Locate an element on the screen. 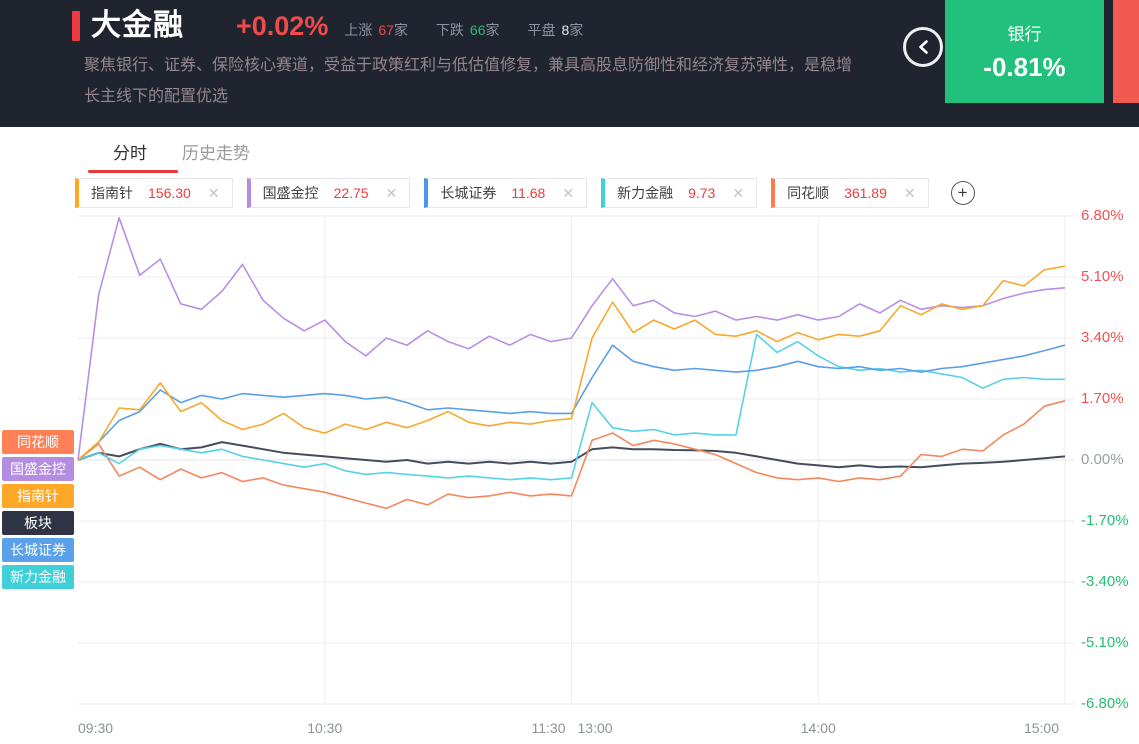 Image resolution: width=1139 pixels, height=744 pixels. prev-sector-button is located at coordinates (923, 47).